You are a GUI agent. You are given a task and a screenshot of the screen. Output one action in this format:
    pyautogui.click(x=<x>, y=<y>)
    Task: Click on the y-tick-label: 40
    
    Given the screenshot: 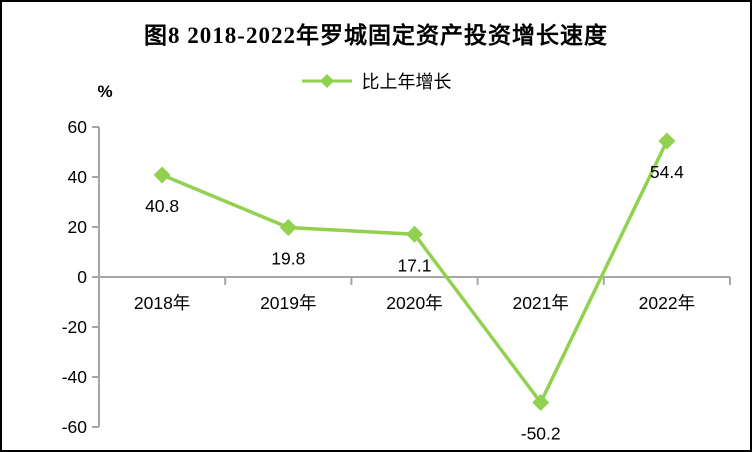 What is the action you would take?
    pyautogui.click(x=78, y=177)
    